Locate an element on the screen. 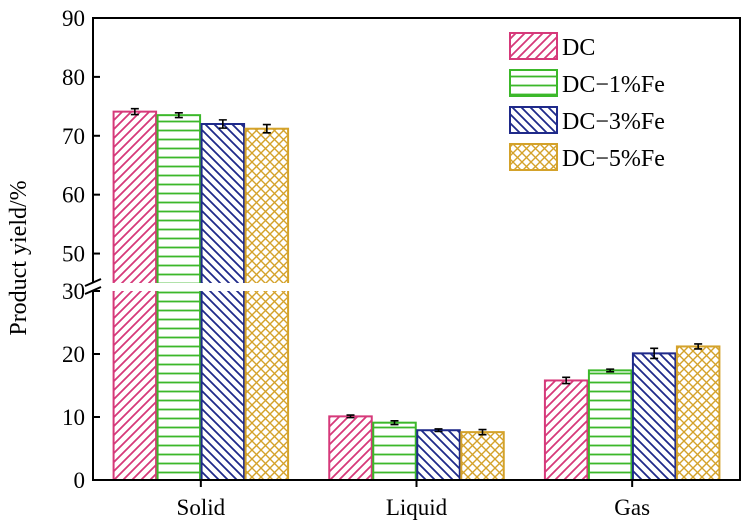 Image resolution: width=750 pixels, height=529 pixels. bar-solid-dc is located at coordinates (135, 295).